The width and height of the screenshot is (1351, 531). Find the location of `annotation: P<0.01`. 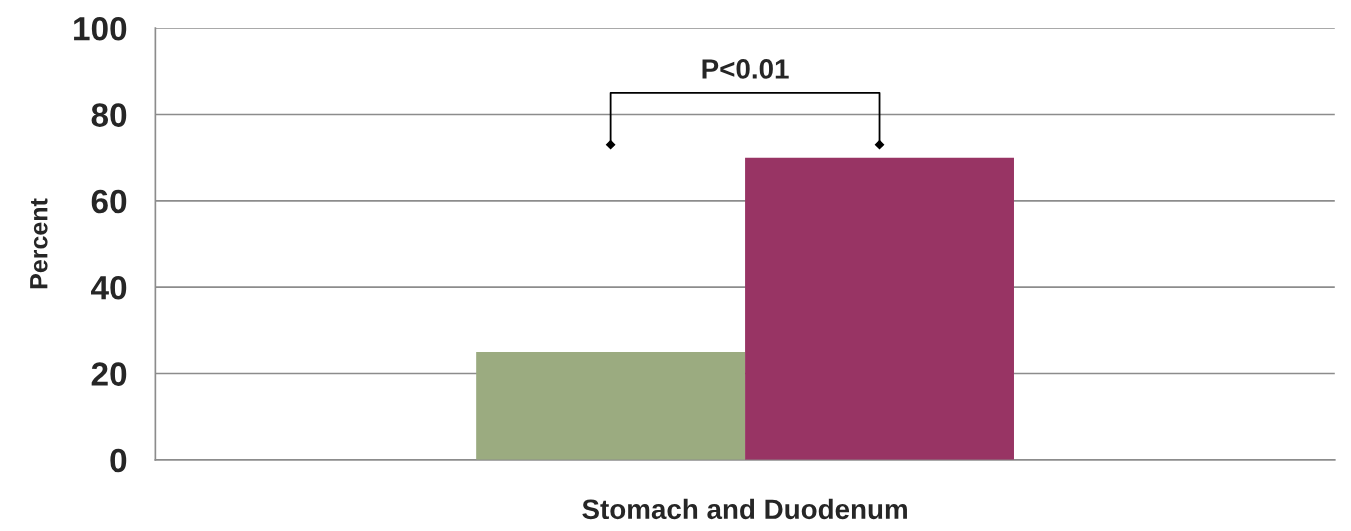

annotation: P<0.01 is located at coordinates (745, 69).